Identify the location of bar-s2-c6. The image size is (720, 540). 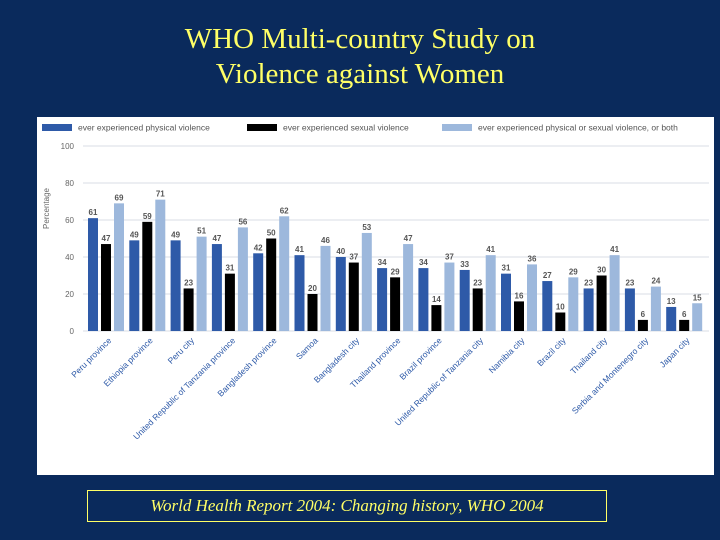
(312, 312).